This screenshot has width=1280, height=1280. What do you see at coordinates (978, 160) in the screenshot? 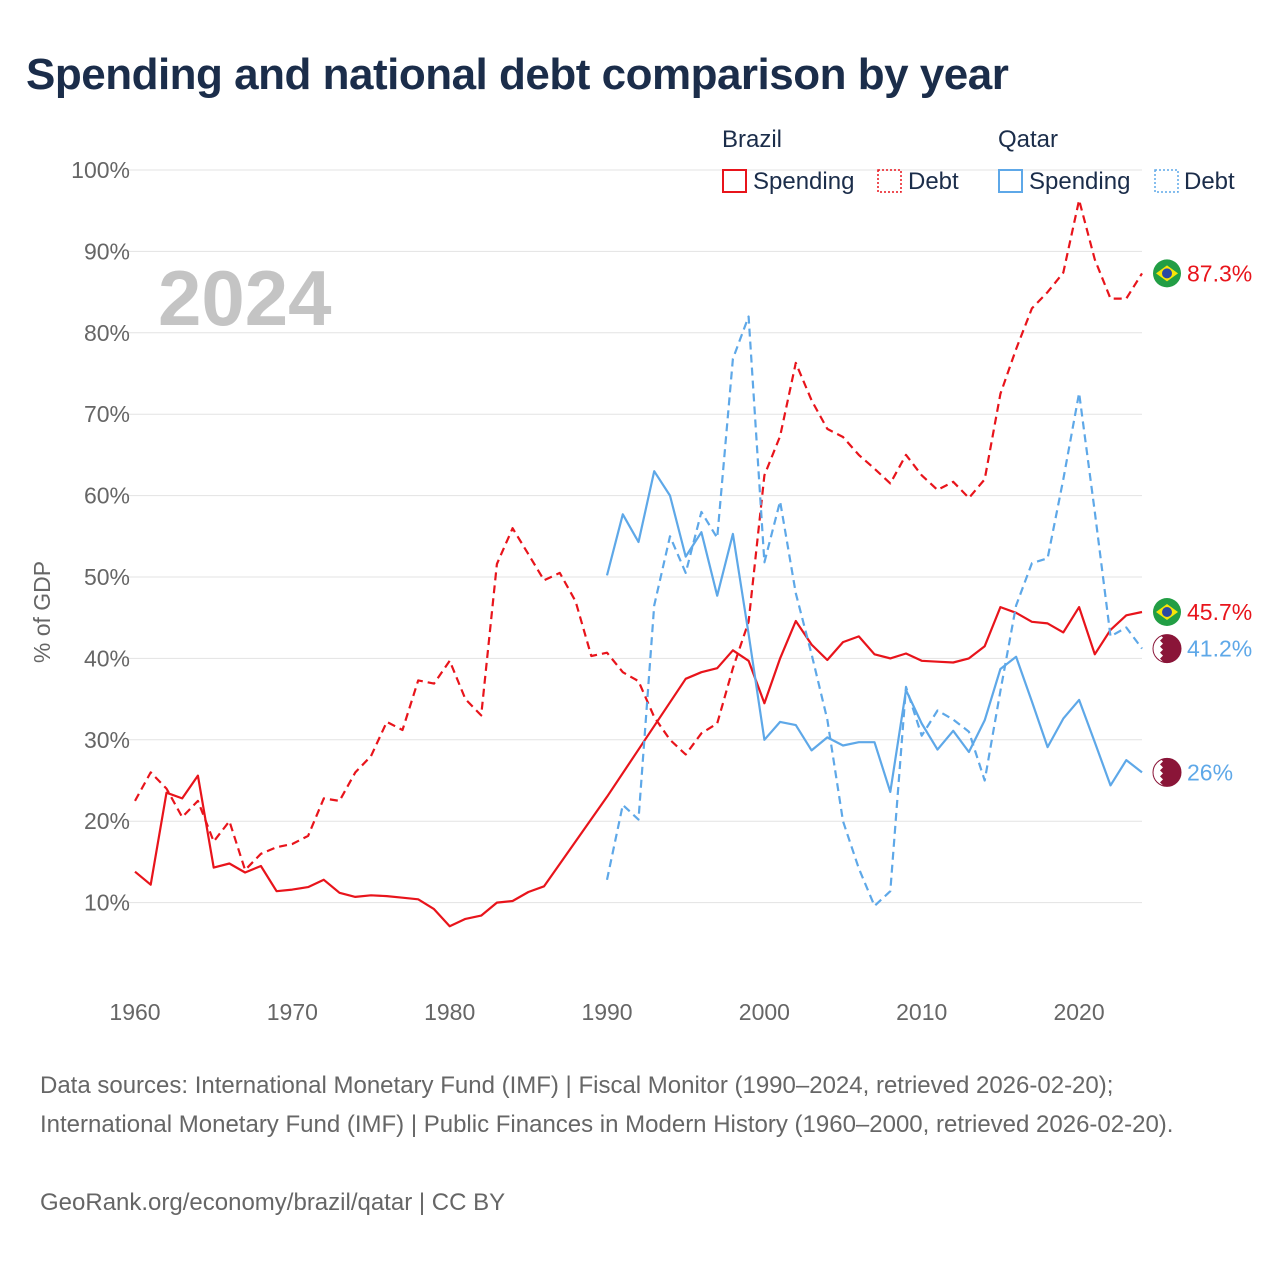
I see `legend: Brazil Spending Debt Qatar Spending Debt` at bounding box center [978, 160].